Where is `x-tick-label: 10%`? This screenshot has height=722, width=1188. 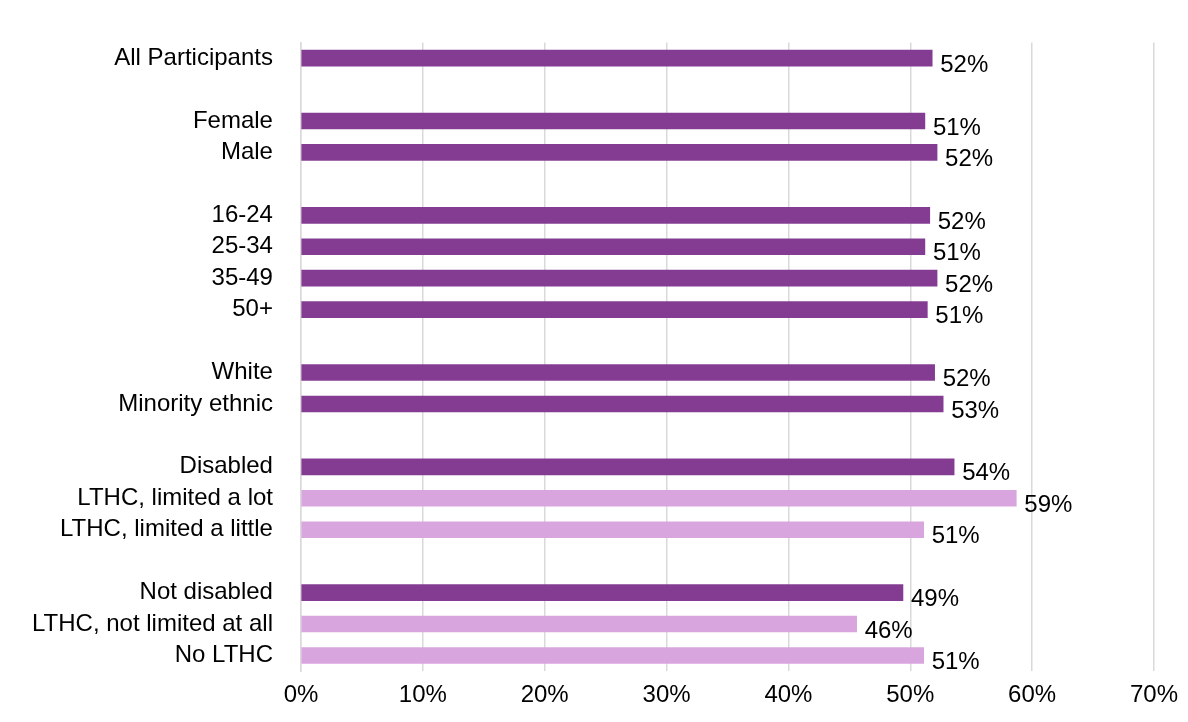 x-tick-label: 10% is located at coordinates (422, 694).